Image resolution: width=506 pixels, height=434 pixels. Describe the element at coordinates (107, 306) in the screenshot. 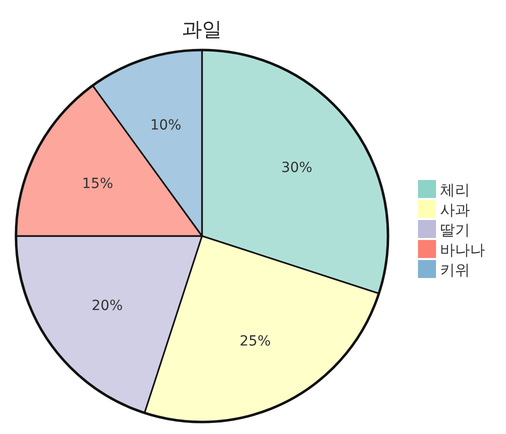

I see `data-label: 20%` at that location.